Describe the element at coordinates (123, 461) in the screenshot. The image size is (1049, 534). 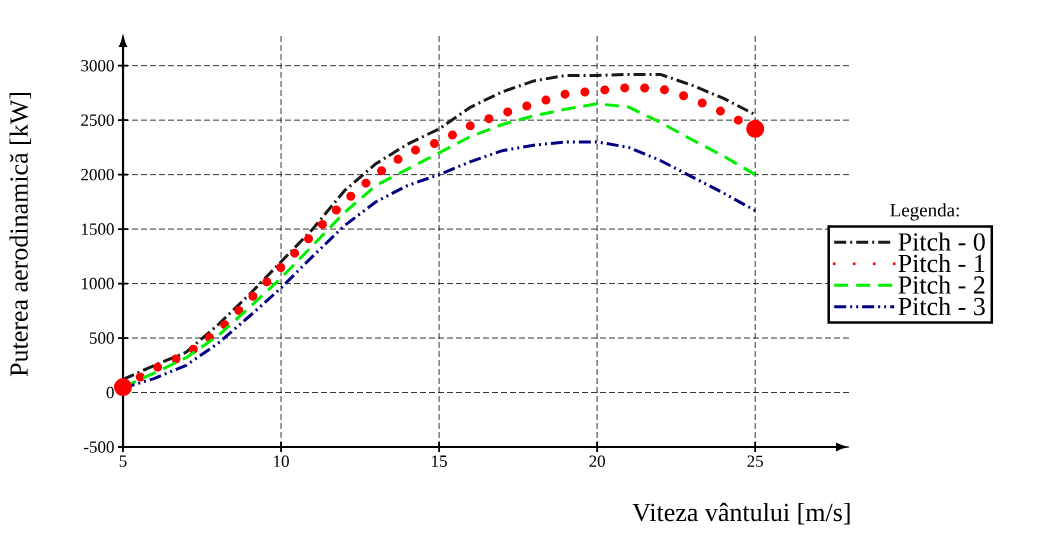
I see `x-tick-label: 5` at that location.